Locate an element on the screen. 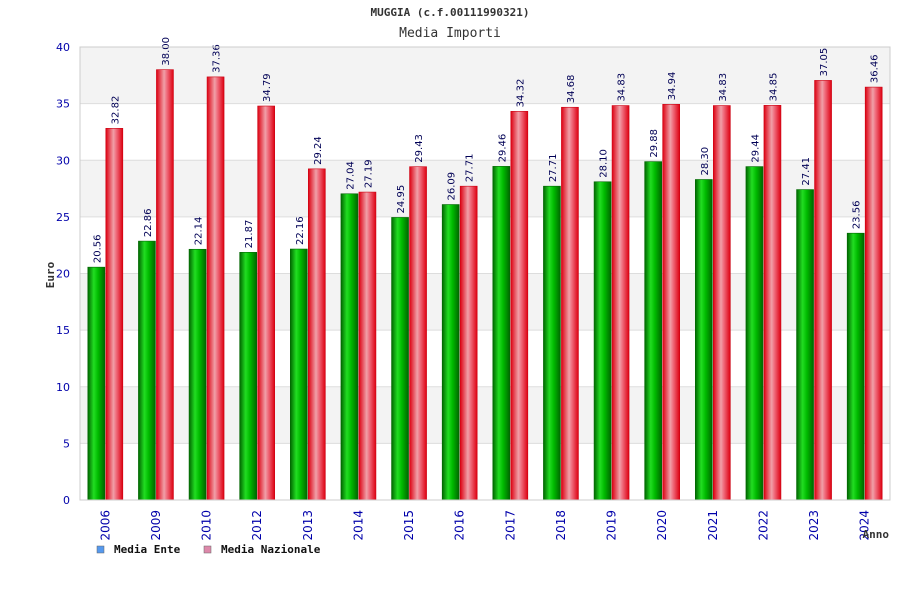 The width and height of the screenshot is (900, 600). data-label-media-ente-2009: 22.86 is located at coordinates (148, 222).